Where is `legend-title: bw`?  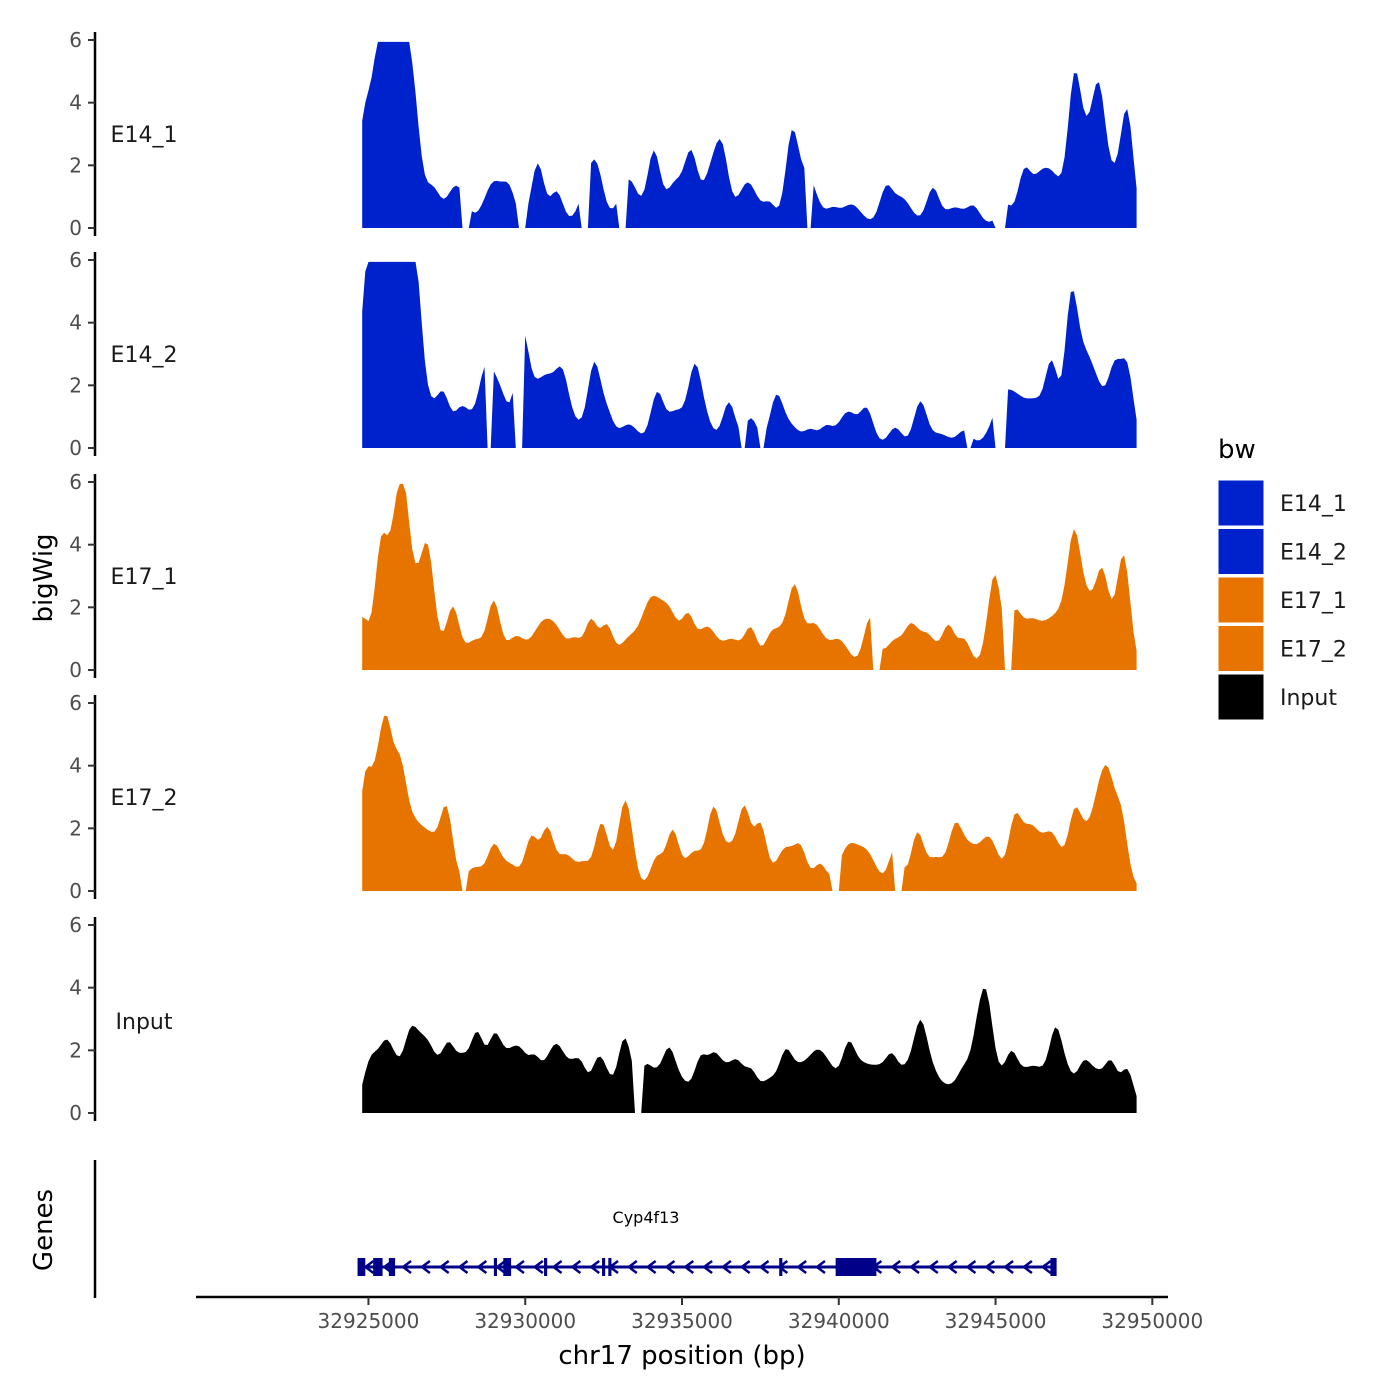
legend-title: bw is located at coordinates (1237, 450).